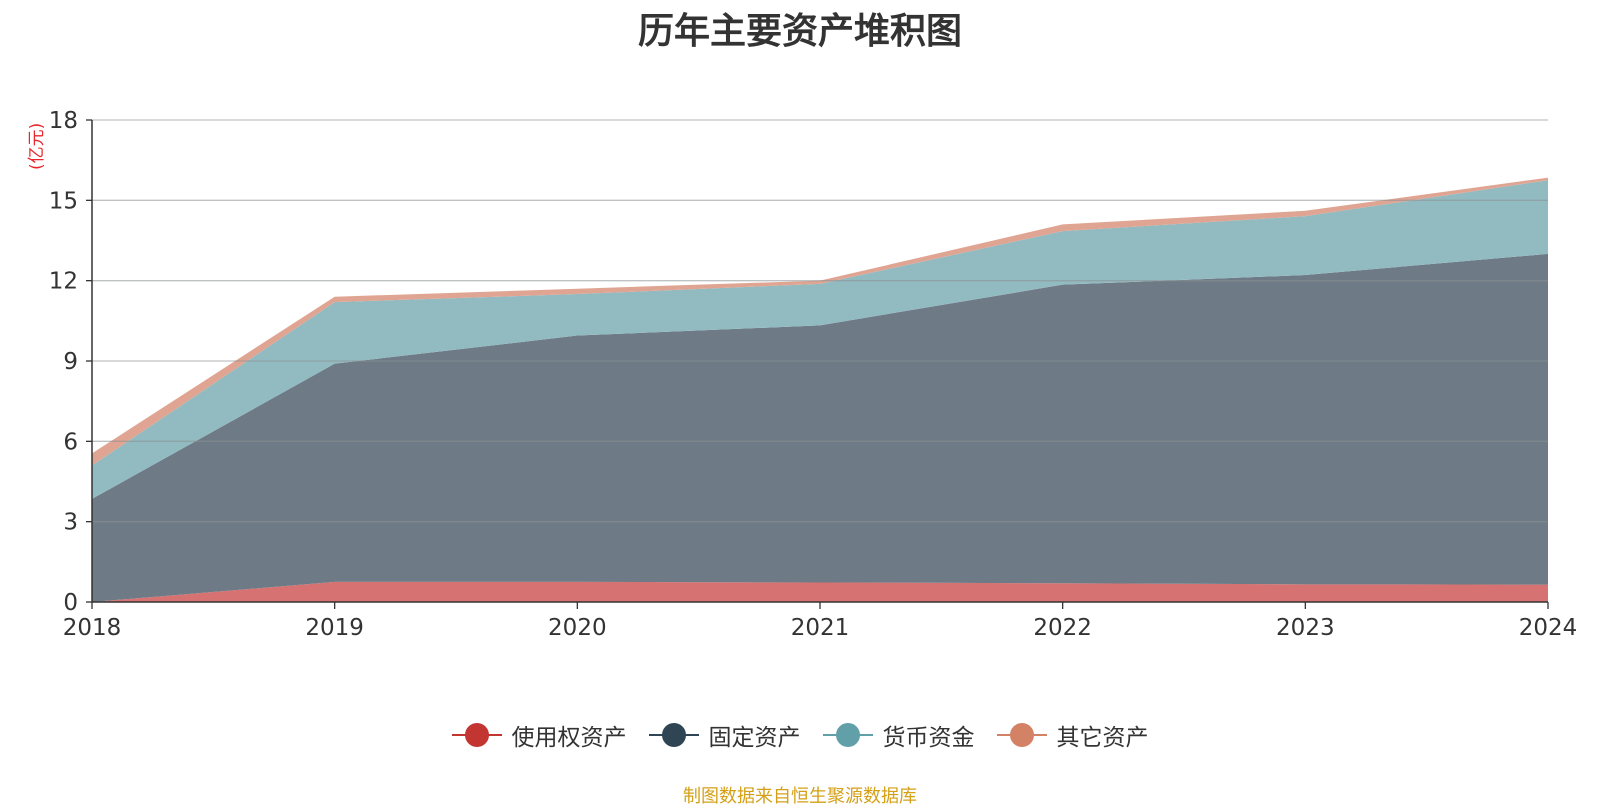 This screenshot has width=1600, height=808. What do you see at coordinates (334, 628) in the screenshot?
I see `x-tick-label: 2019` at bounding box center [334, 628].